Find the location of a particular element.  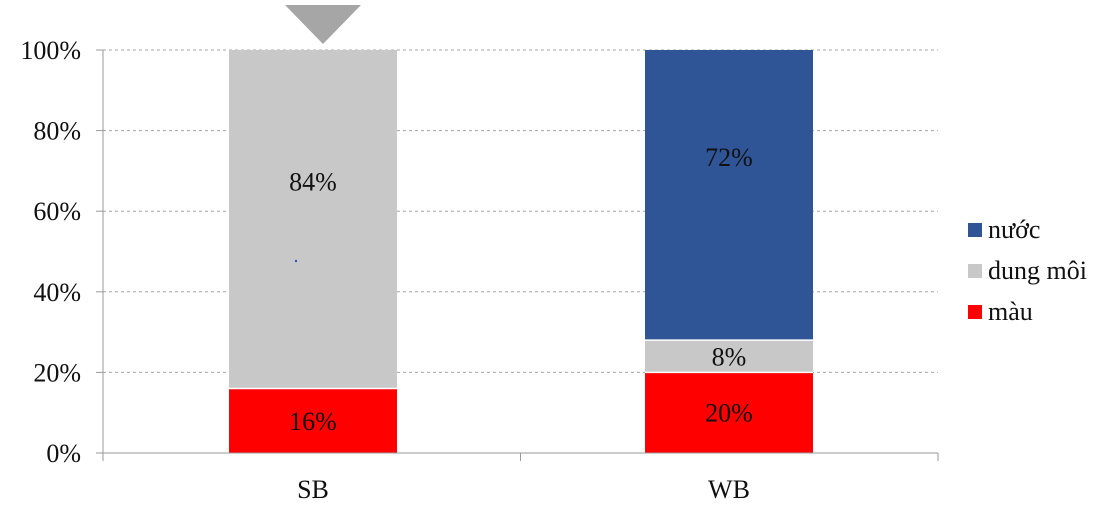

legend-label: nước is located at coordinates (1014, 229).